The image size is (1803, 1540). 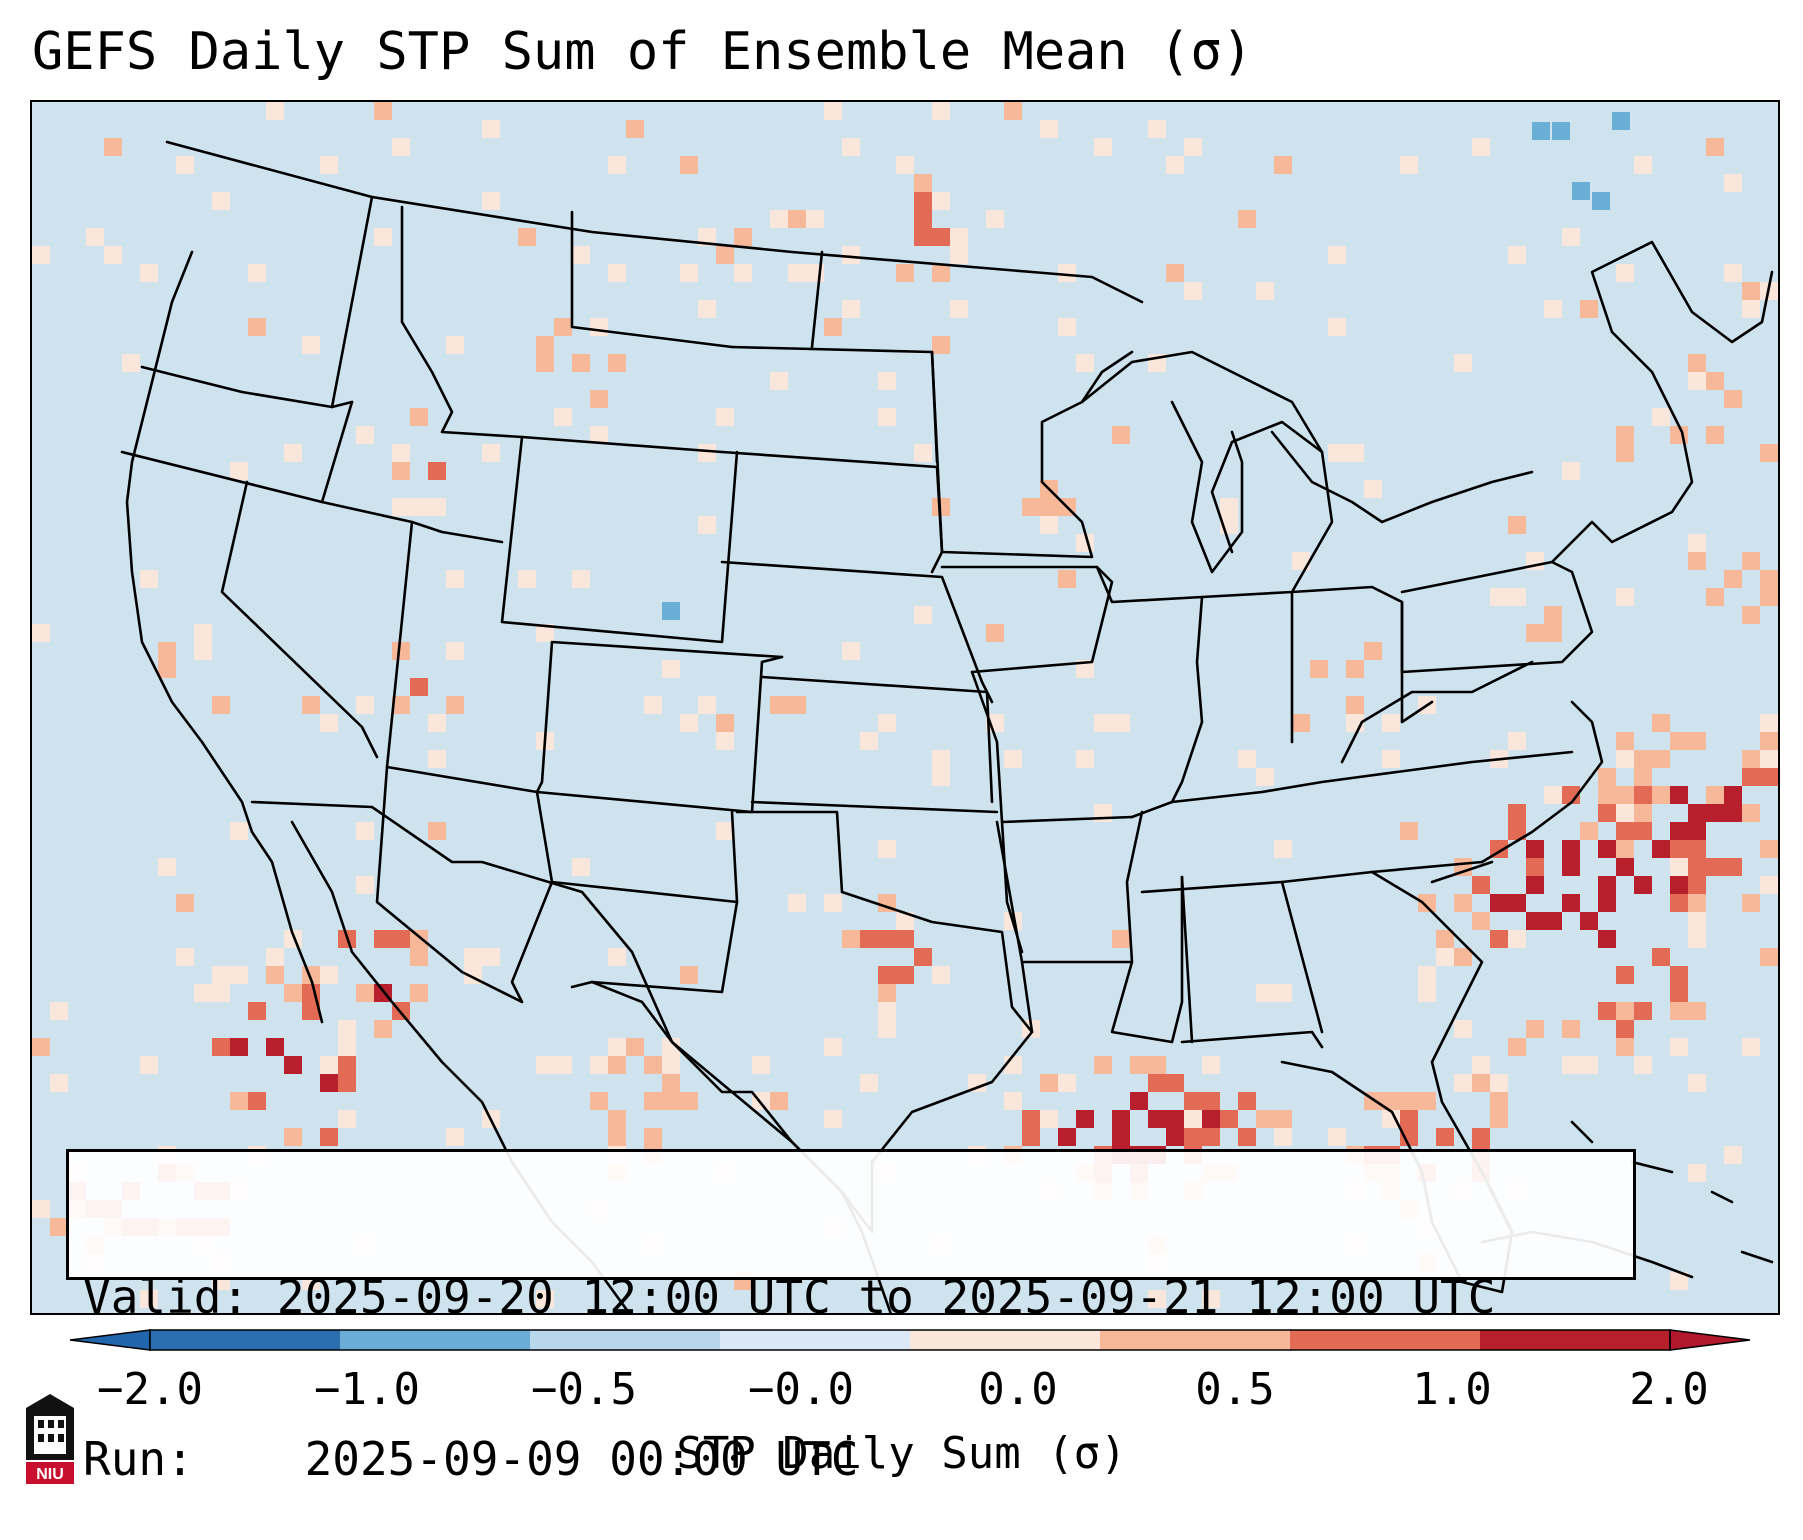 What do you see at coordinates (801, 1389) in the screenshot?
I see `colorbar-tick-label: −0.0` at bounding box center [801, 1389].